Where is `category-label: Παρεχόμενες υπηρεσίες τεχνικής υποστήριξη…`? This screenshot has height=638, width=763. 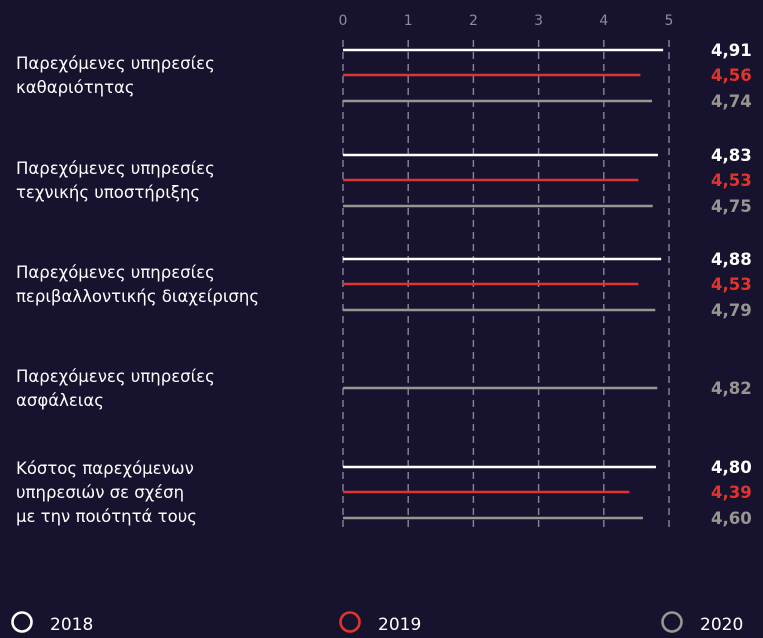 category-label: Παρεχόμενες υπηρεσίες τεχνικής υποστήριξη… is located at coordinates (115, 180).